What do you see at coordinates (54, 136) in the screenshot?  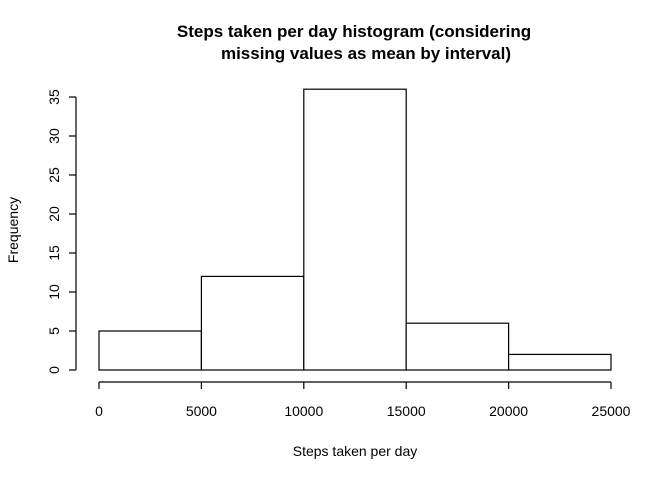 I see `y-tick-label-6: 30` at bounding box center [54, 136].